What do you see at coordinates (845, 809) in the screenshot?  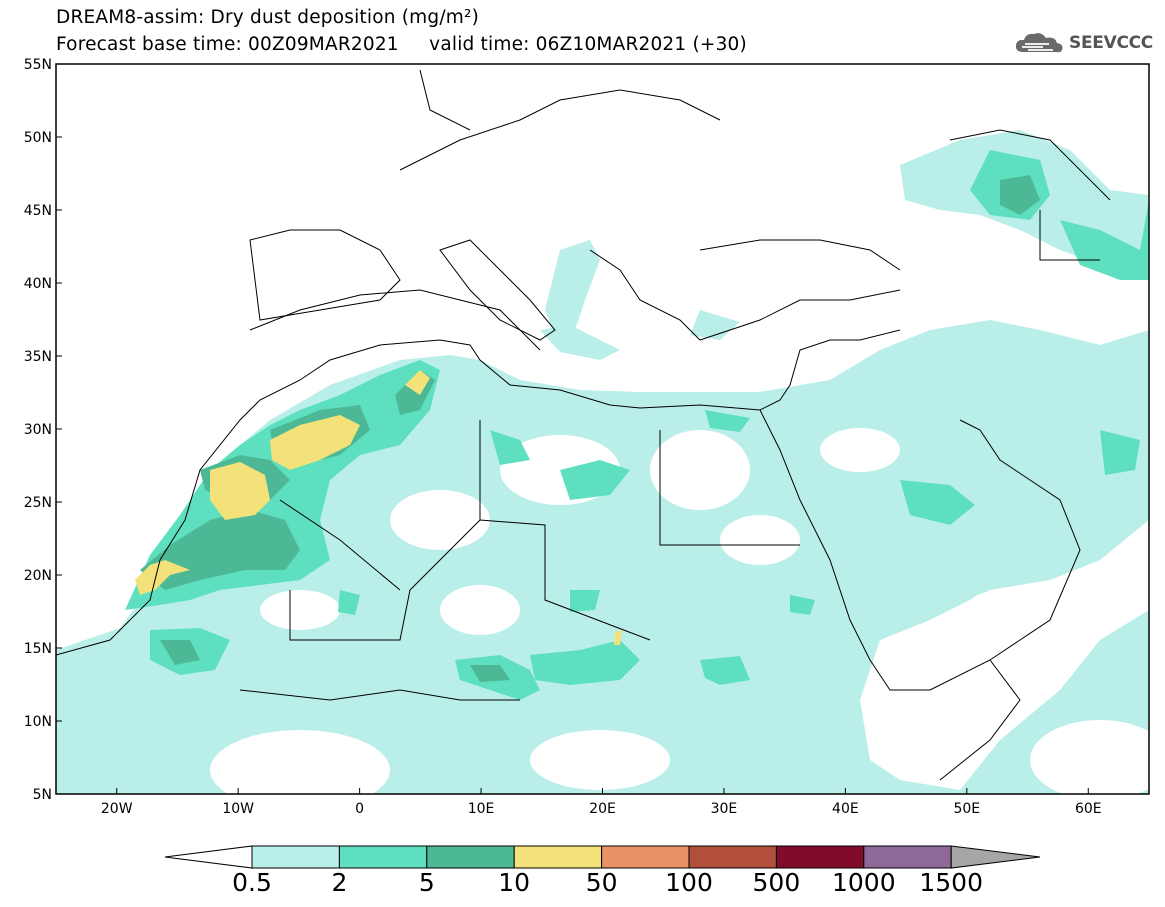 I see `lon-tick-label: 40E` at bounding box center [845, 809].